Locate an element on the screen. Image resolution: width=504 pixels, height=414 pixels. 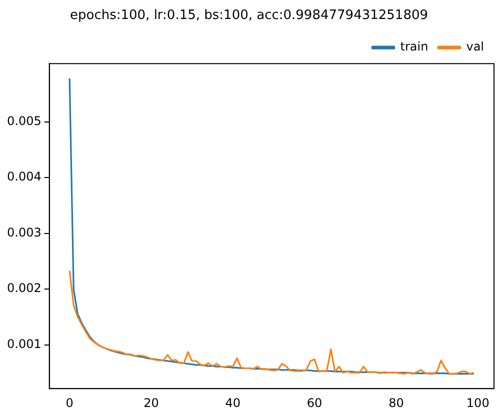
legend-label: val is located at coordinates (475, 47).